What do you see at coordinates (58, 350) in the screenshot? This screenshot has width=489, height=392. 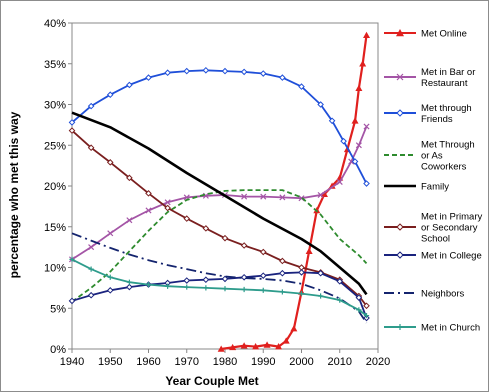 I see `y-tick-label: 0%` at bounding box center [58, 350].